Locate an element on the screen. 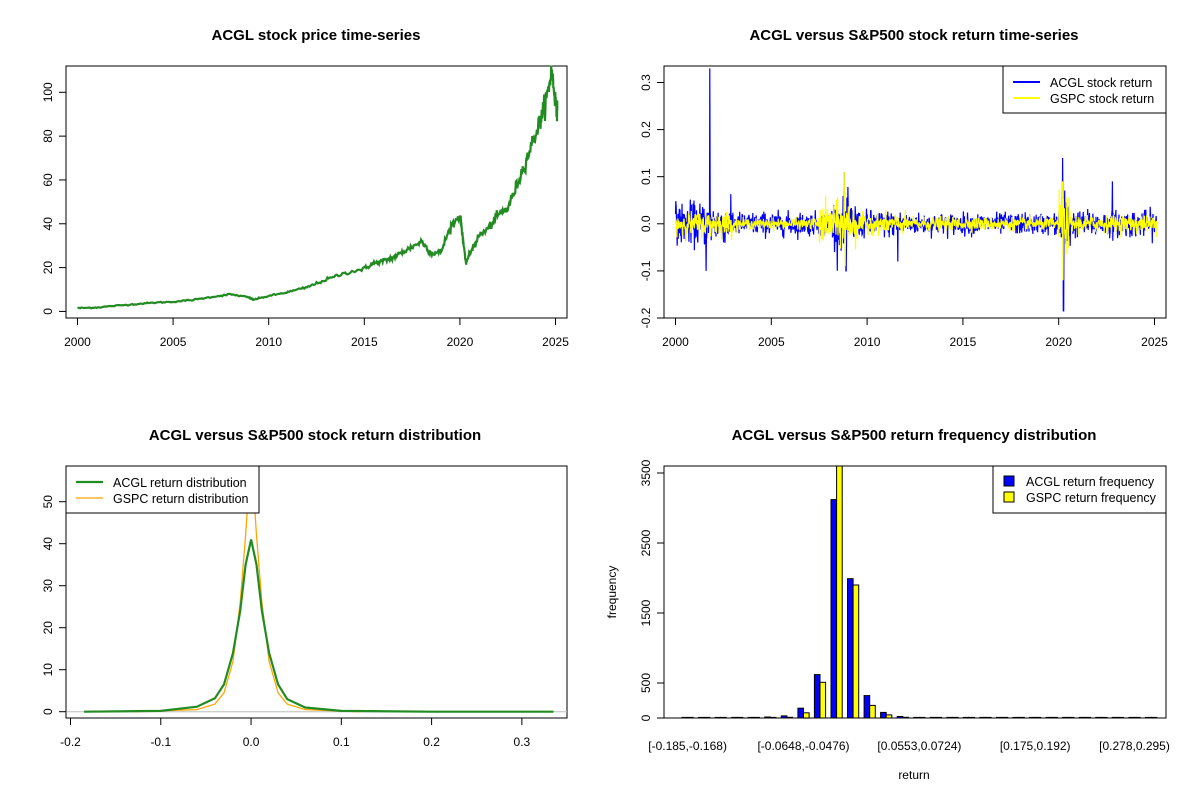 Image resolution: width=1200 pixels, height=800 pixels. returns-y-tick-label: 0.2 is located at coordinates (646, 129).